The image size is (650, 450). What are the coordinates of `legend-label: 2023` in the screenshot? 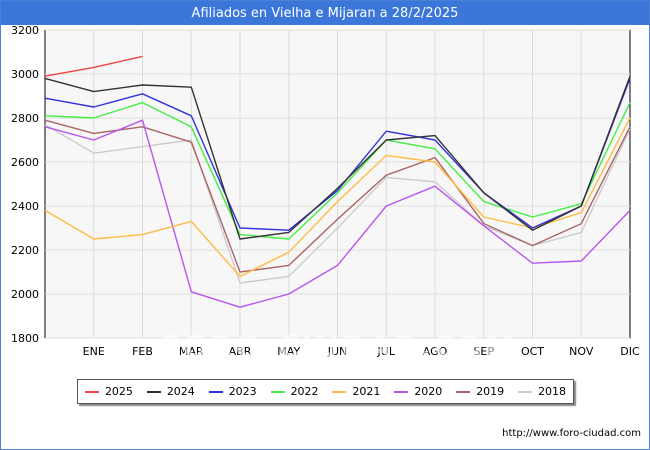 It's located at (242, 391).